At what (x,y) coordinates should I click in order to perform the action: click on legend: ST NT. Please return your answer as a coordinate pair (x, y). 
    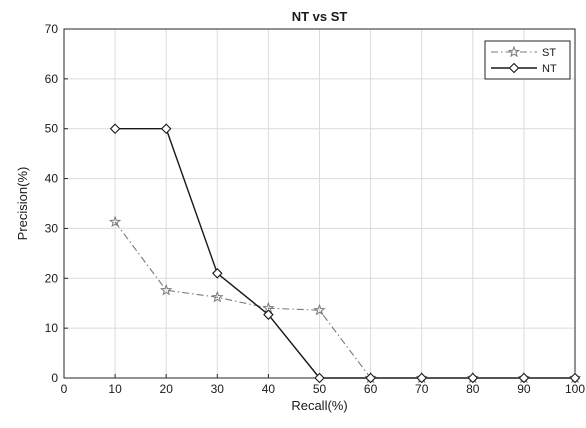
    Looking at the image, I should click on (527, 60).